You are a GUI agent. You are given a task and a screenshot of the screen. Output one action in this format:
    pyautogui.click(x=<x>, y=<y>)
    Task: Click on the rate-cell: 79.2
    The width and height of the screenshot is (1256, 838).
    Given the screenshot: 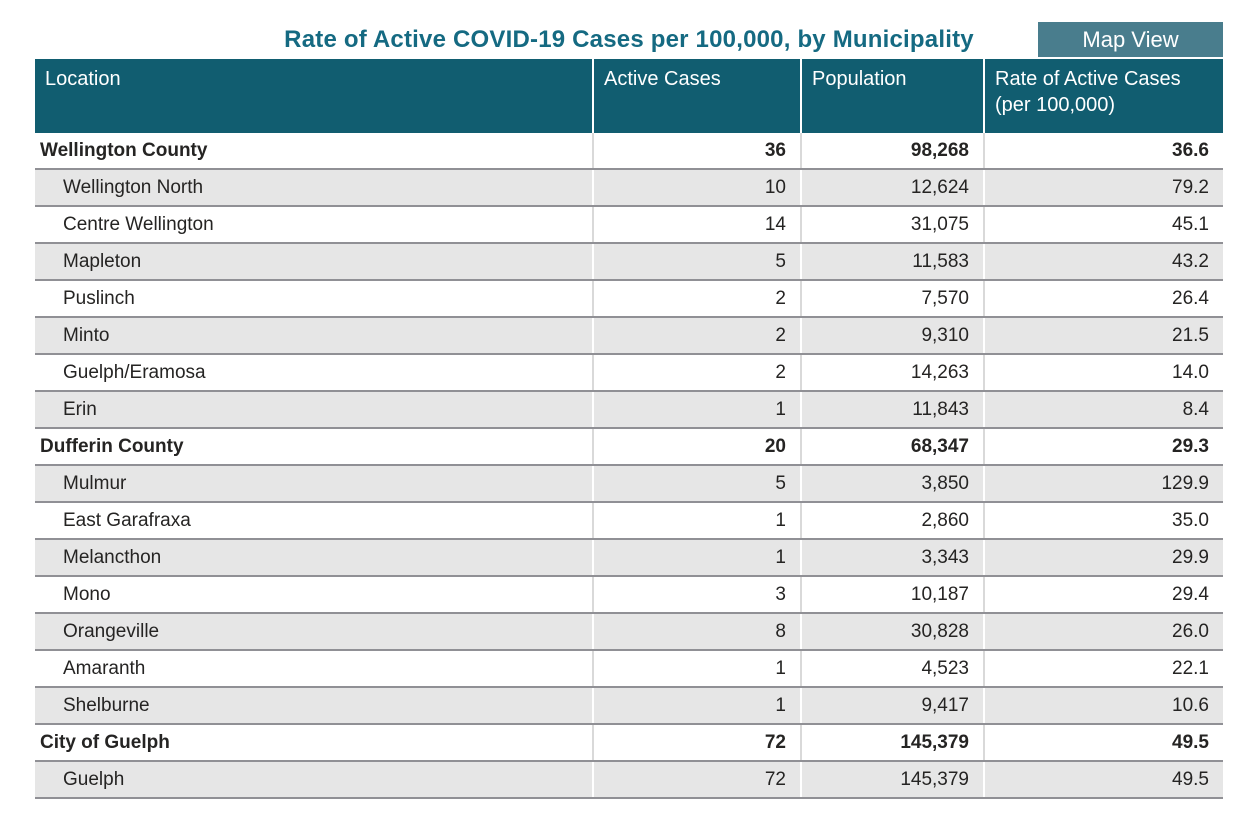 What is the action you would take?
    pyautogui.click(x=1103, y=187)
    